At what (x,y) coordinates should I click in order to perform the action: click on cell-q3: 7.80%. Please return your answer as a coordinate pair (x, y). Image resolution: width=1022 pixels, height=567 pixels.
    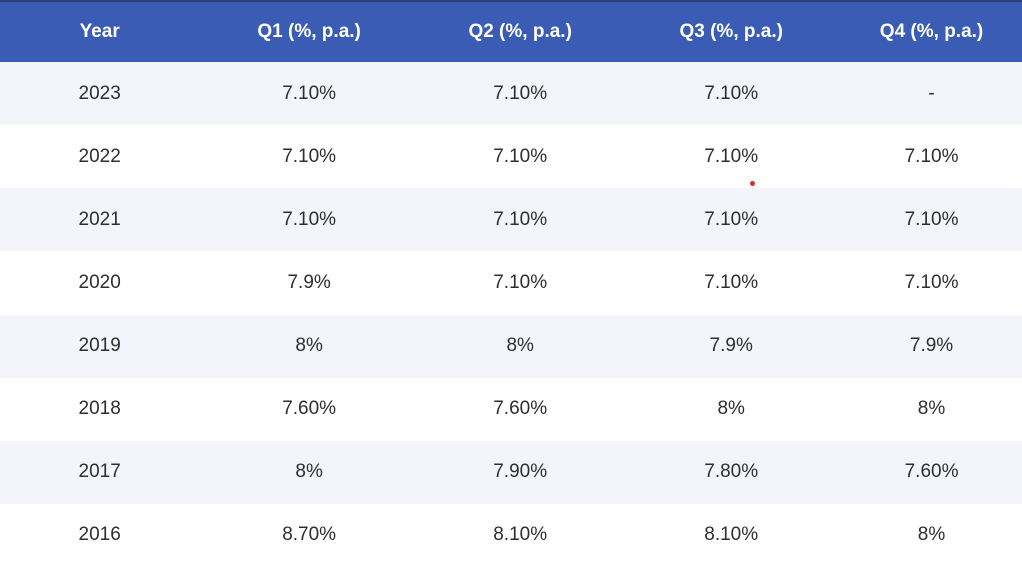
    Looking at the image, I should click on (731, 472).